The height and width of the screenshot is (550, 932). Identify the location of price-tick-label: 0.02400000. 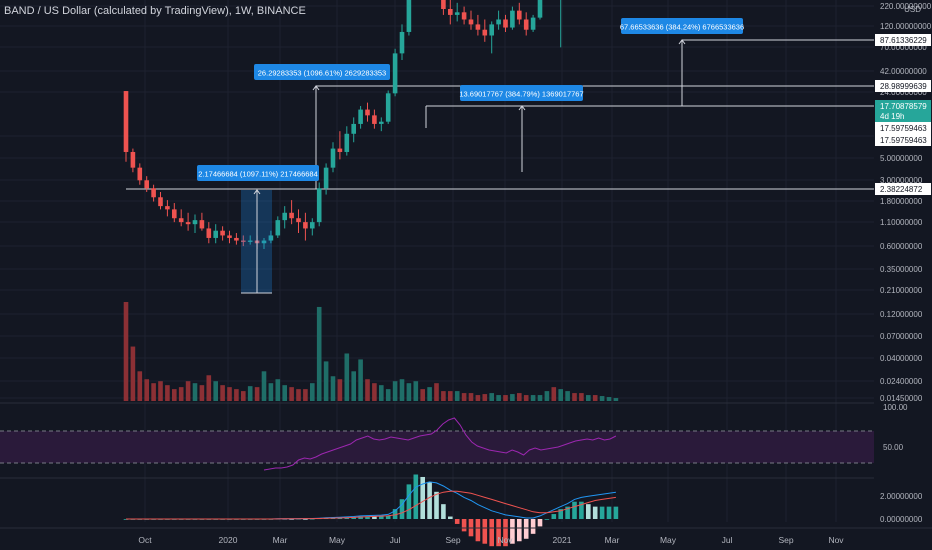
(901, 381).